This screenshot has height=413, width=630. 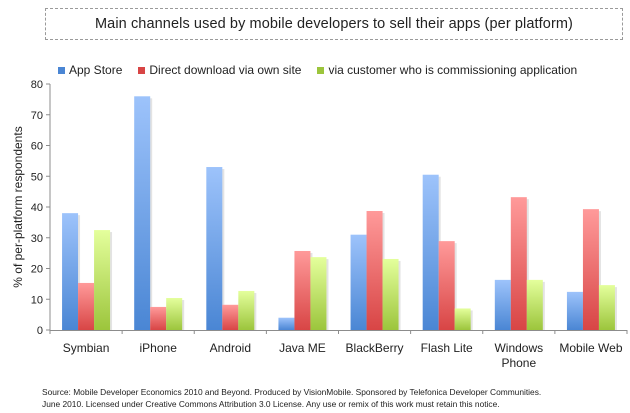 I want to click on bar-via-customer-who-is-commissioning-application-windows-phone, so click(x=534, y=304).